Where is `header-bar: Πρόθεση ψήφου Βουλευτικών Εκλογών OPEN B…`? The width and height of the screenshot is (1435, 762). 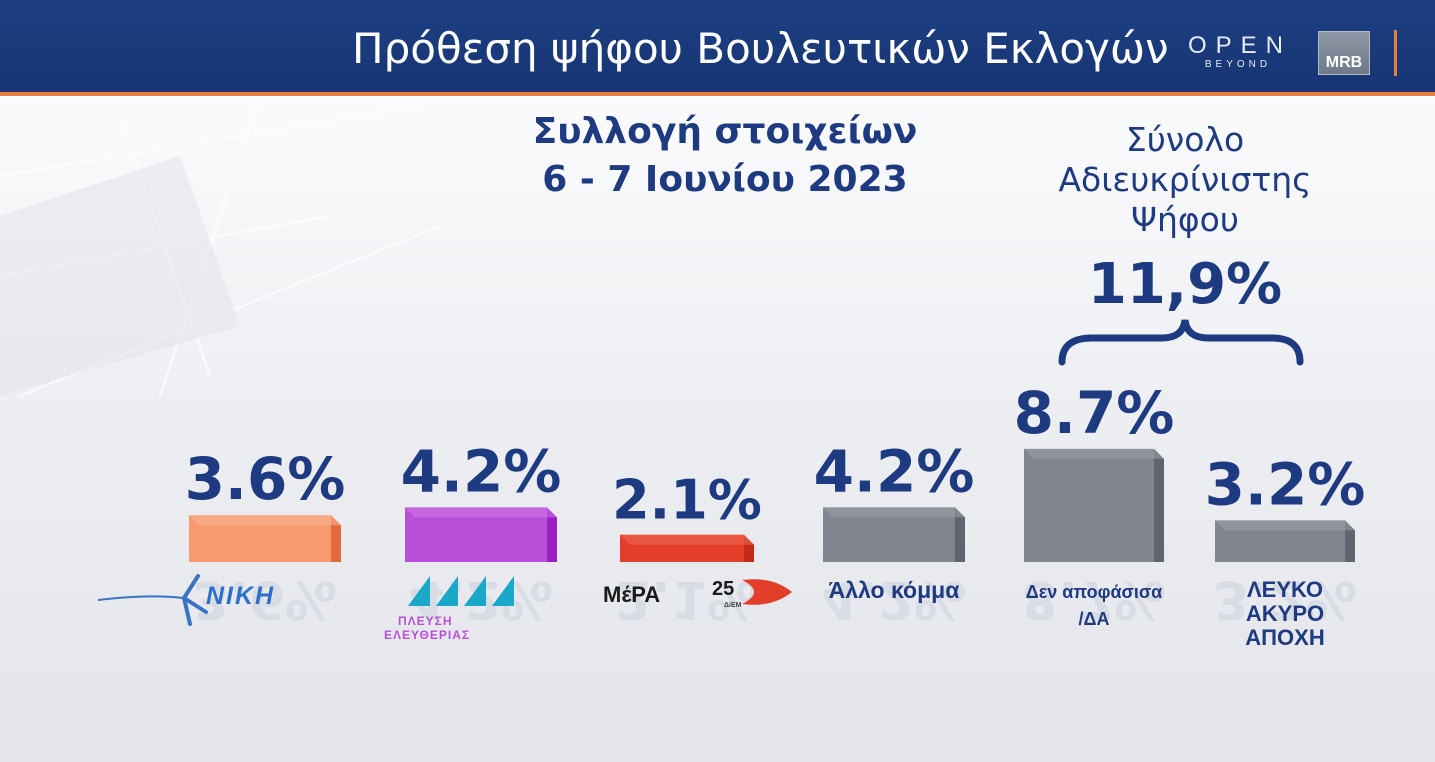
header-bar: Πρόθεση ψήφου Βουλευτικών Εκλογών OPEN B… is located at coordinates (717, 48).